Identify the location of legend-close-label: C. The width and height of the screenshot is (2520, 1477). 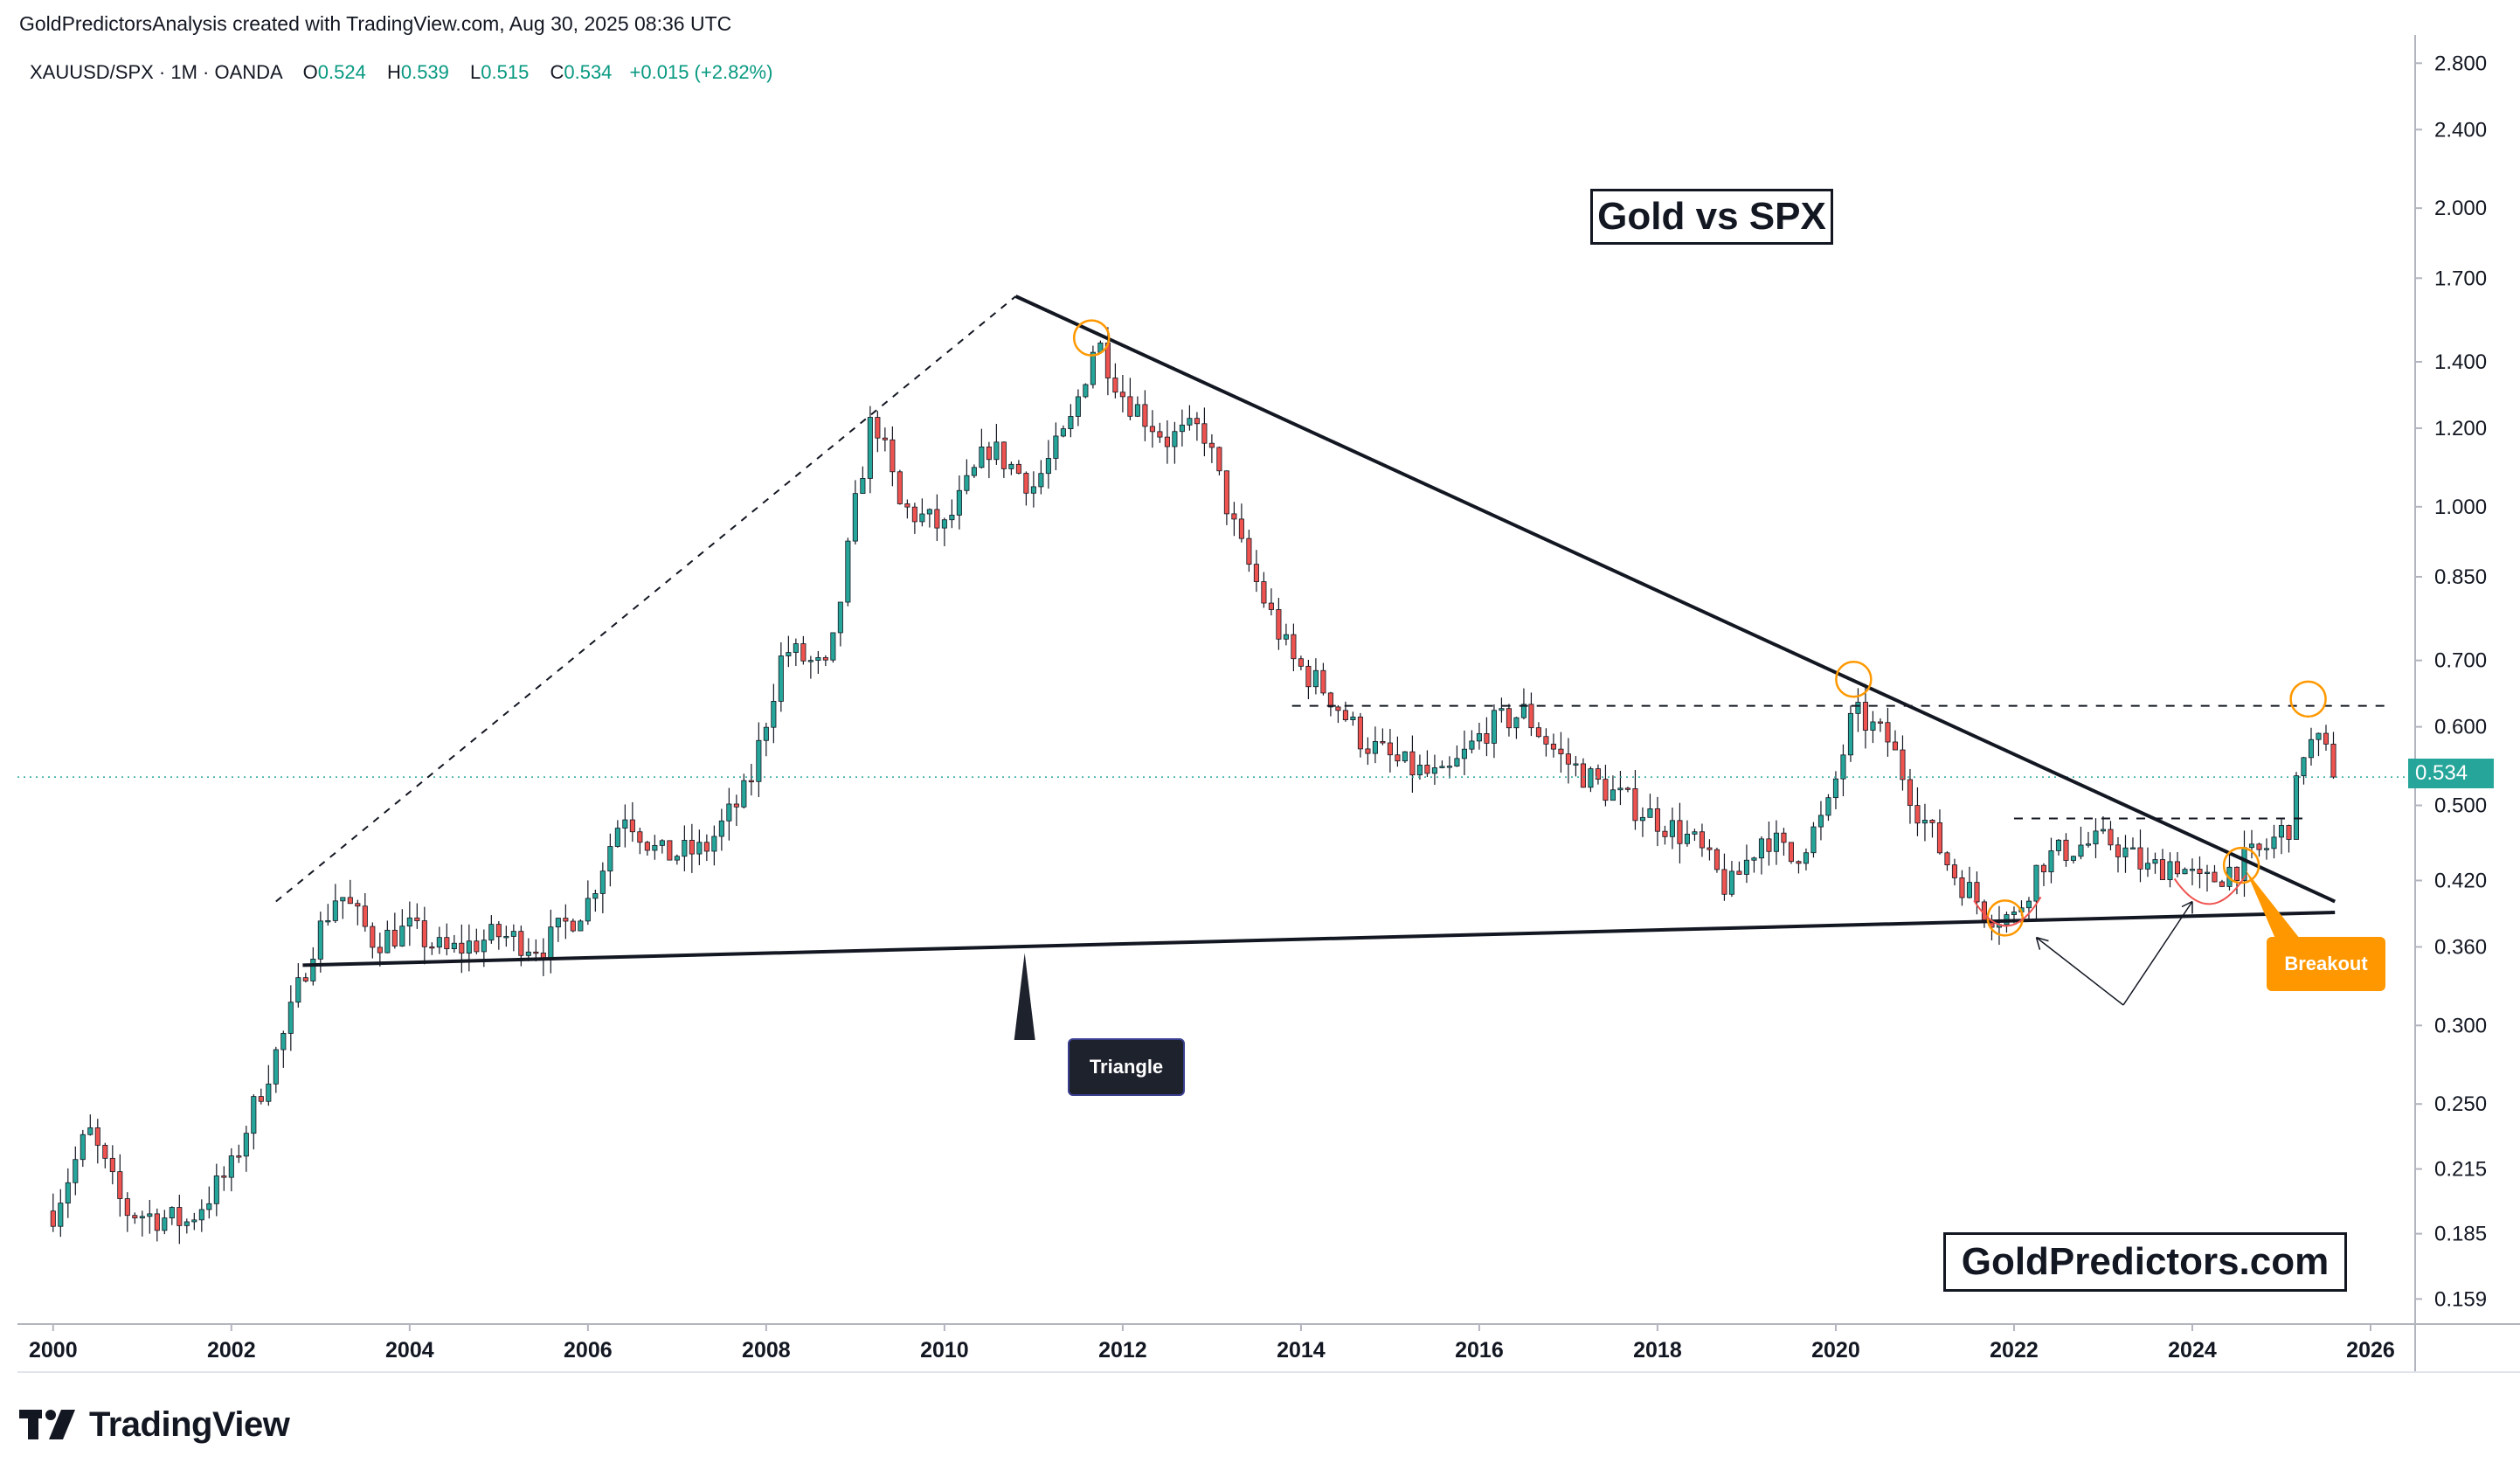
(557, 72).